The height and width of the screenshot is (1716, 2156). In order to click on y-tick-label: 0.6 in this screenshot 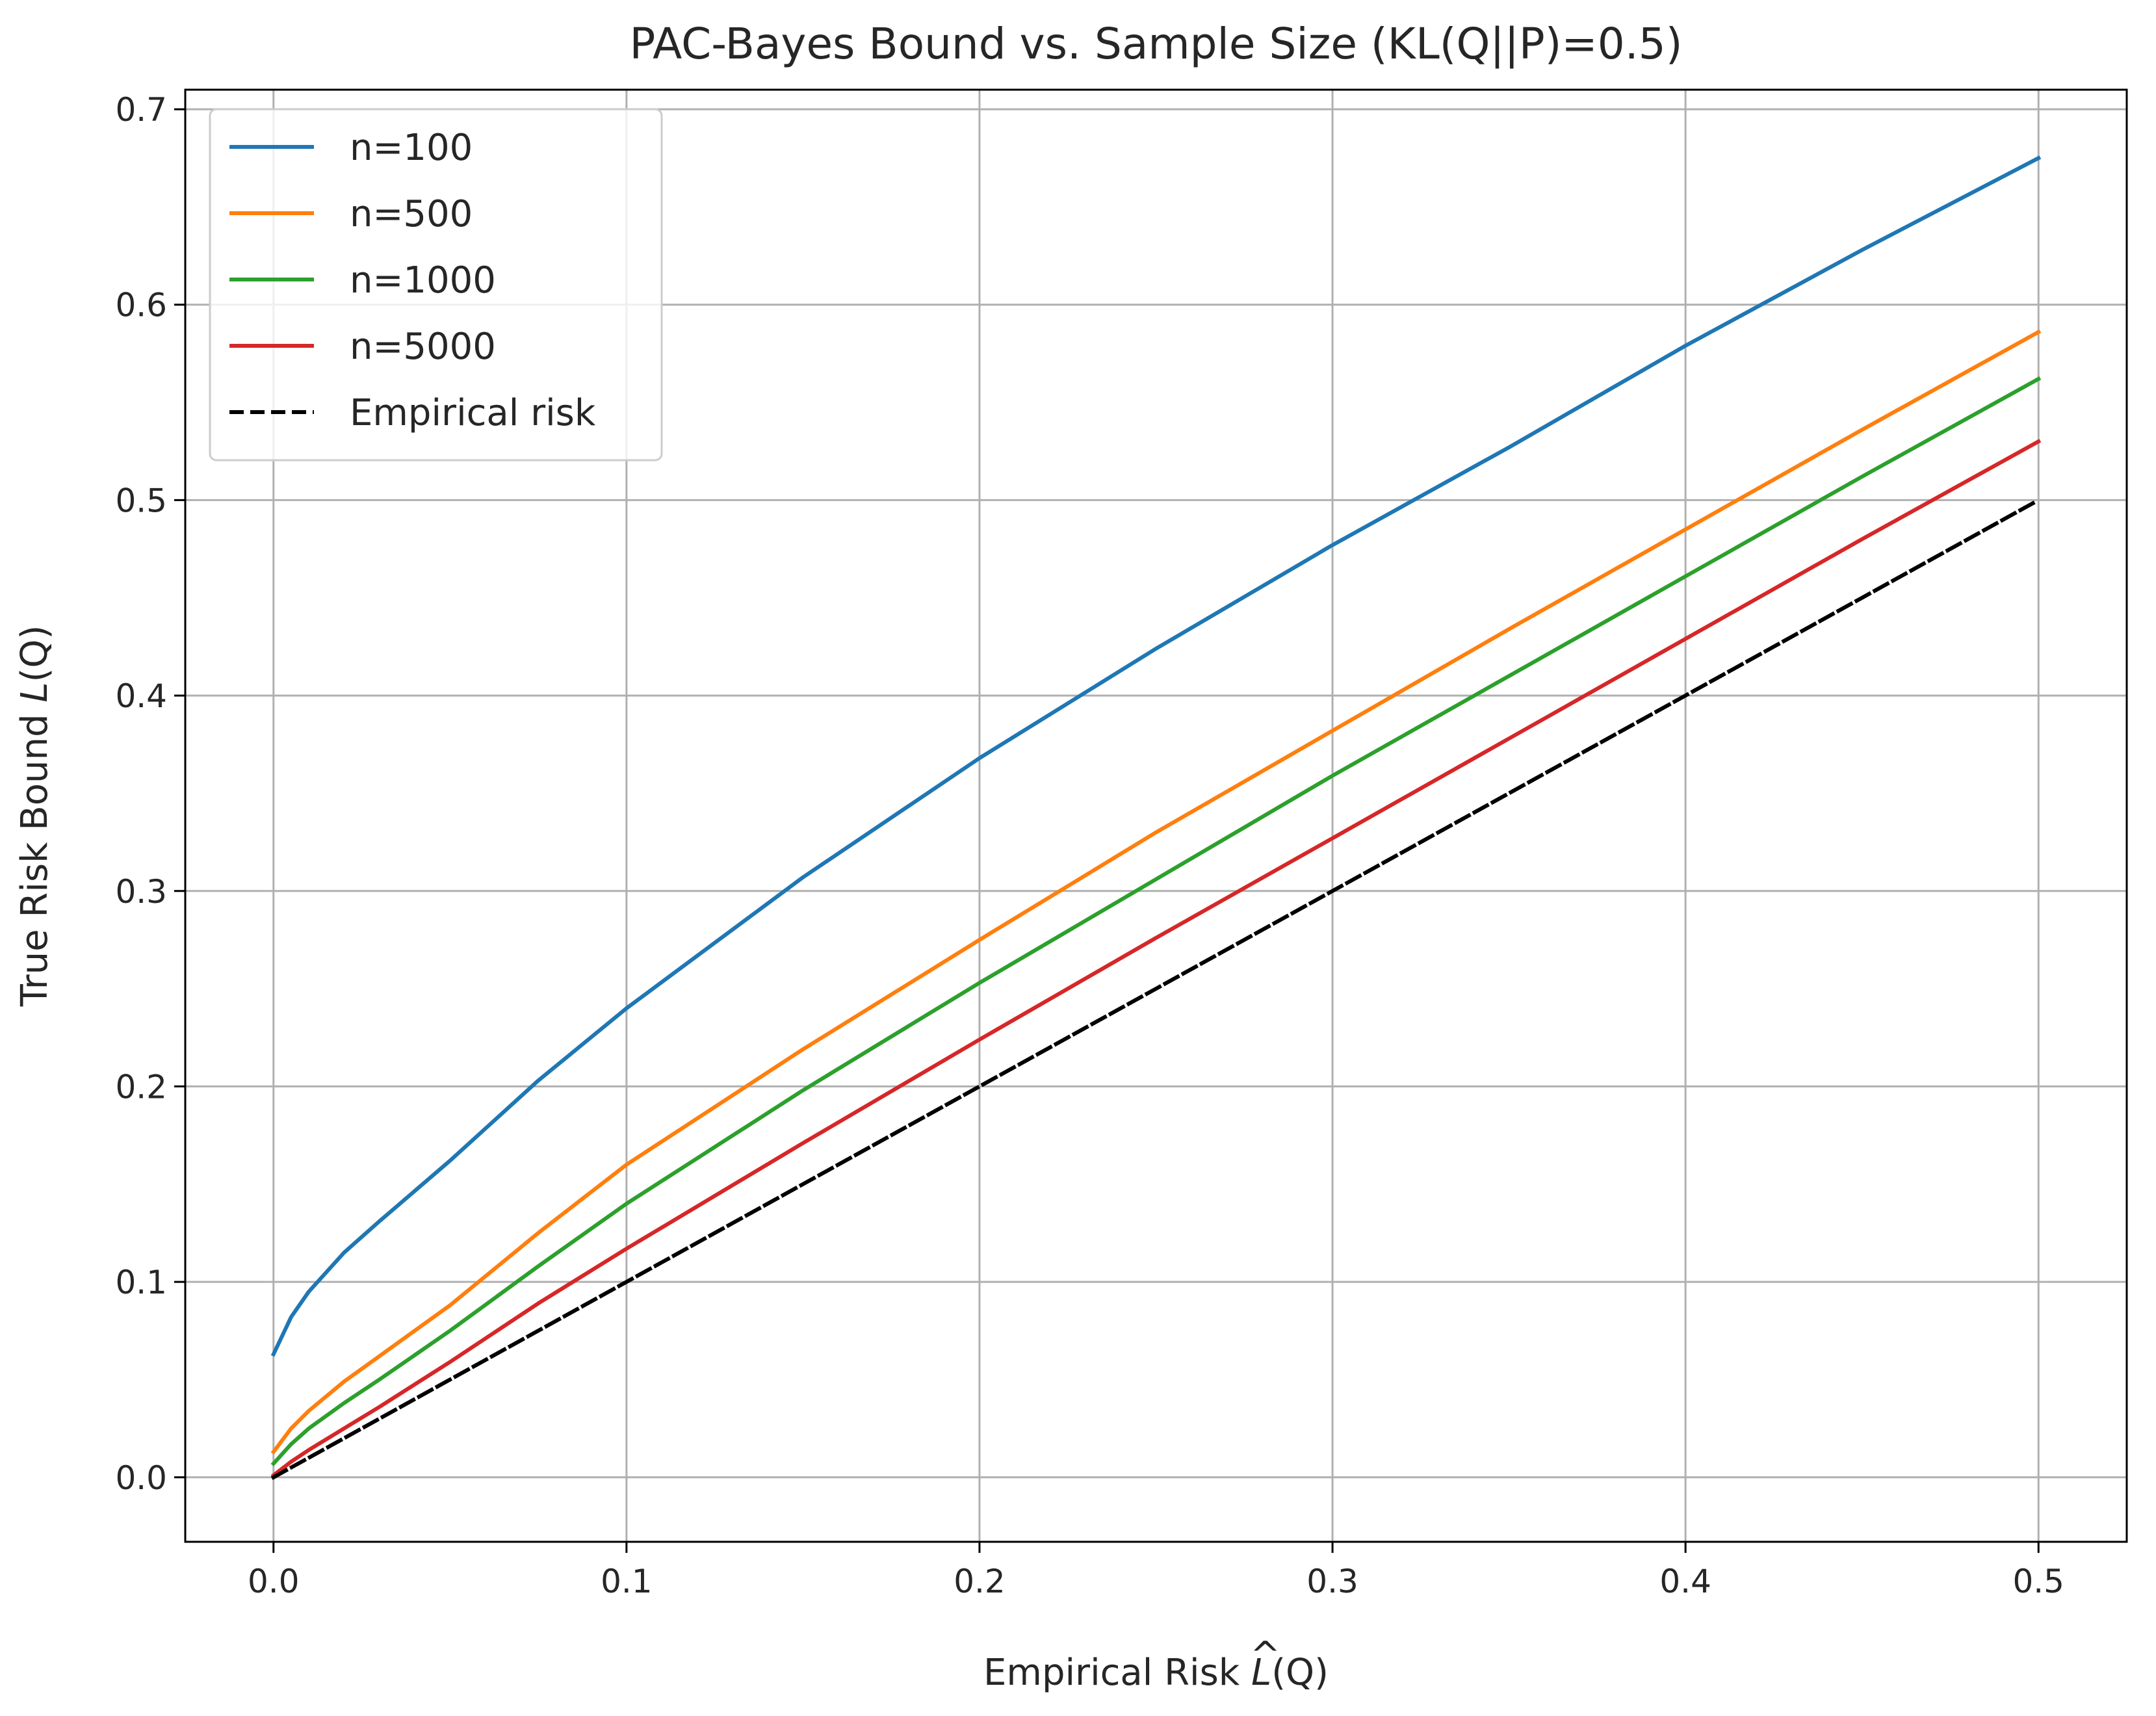, I will do `click(141, 305)`.